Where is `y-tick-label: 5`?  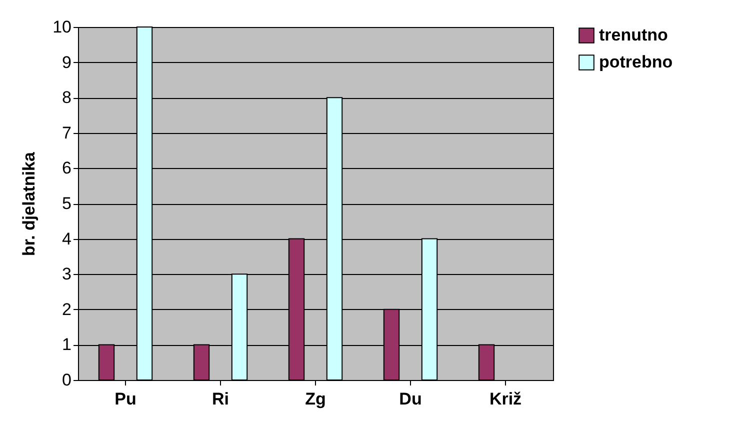 y-tick-label: 5 is located at coordinates (67, 203).